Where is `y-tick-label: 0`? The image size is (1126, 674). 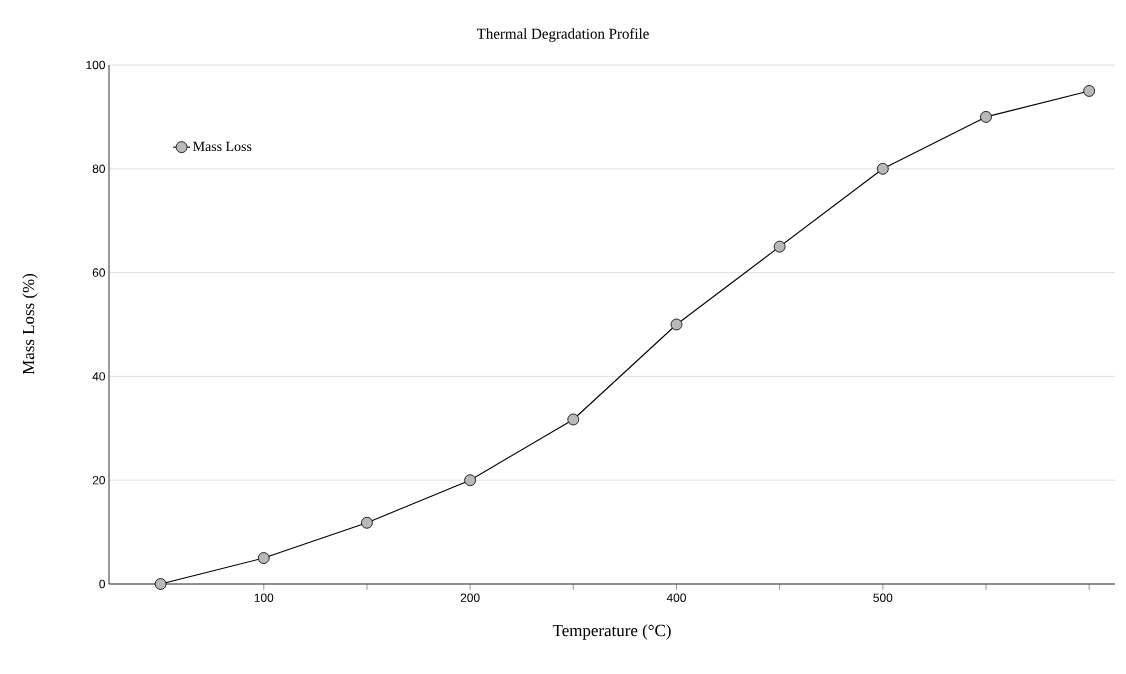 y-tick-label: 0 is located at coordinates (102, 584).